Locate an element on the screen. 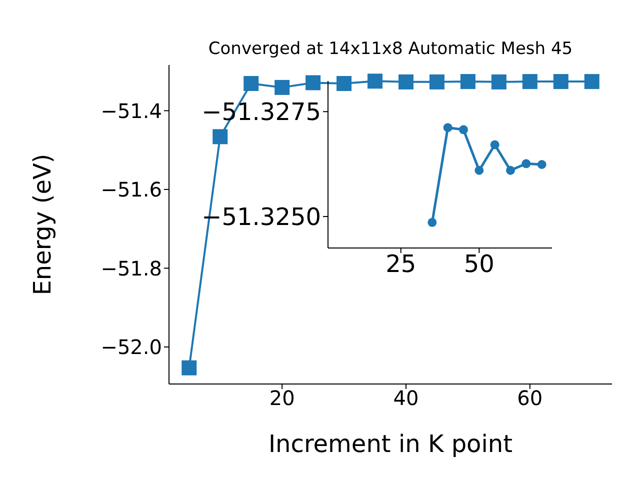 Image resolution: width=640 pixels, height=480 pixels. y-tick-label: −51.8 is located at coordinates (131, 268).